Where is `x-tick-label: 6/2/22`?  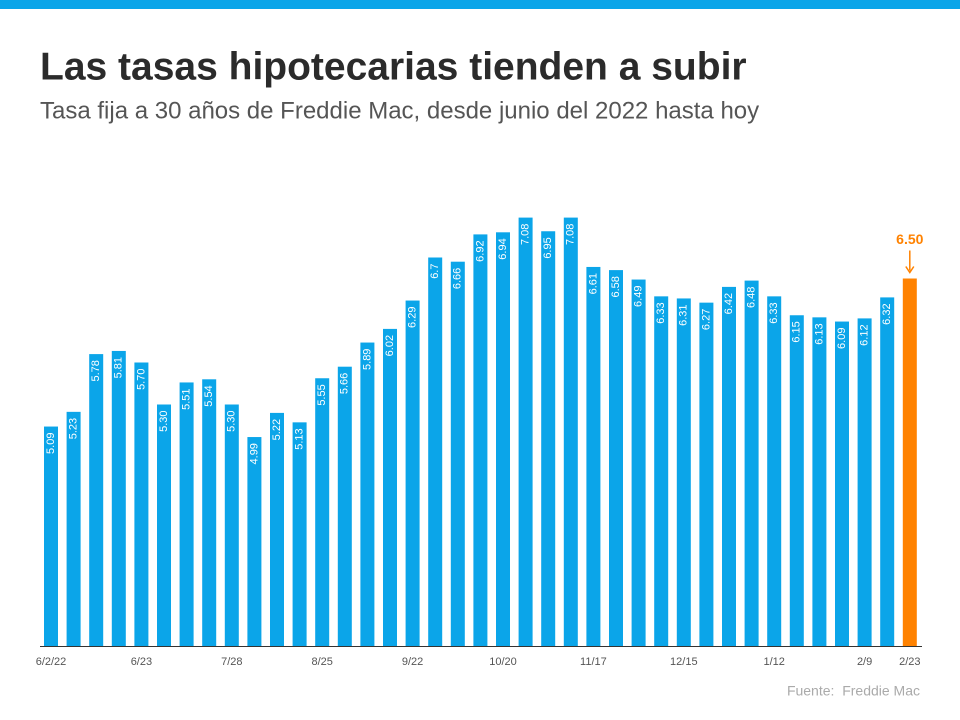 x-tick-label: 6/2/22 is located at coordinates (51, 662).